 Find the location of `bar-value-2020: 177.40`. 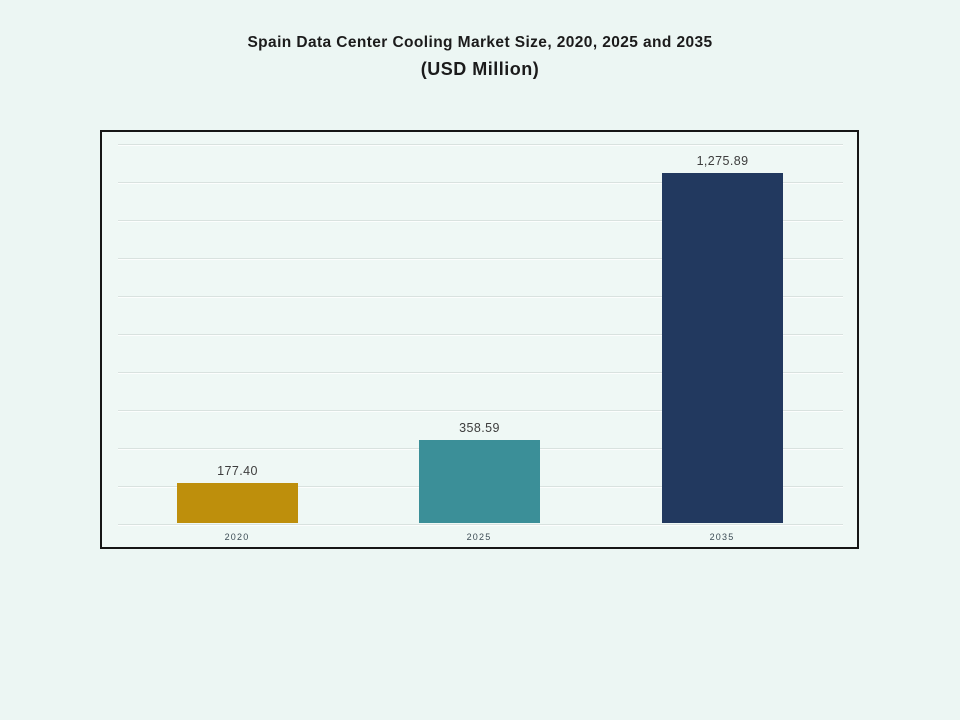

bar-value-2020: 177.40 is located at coordinates (237, 471).